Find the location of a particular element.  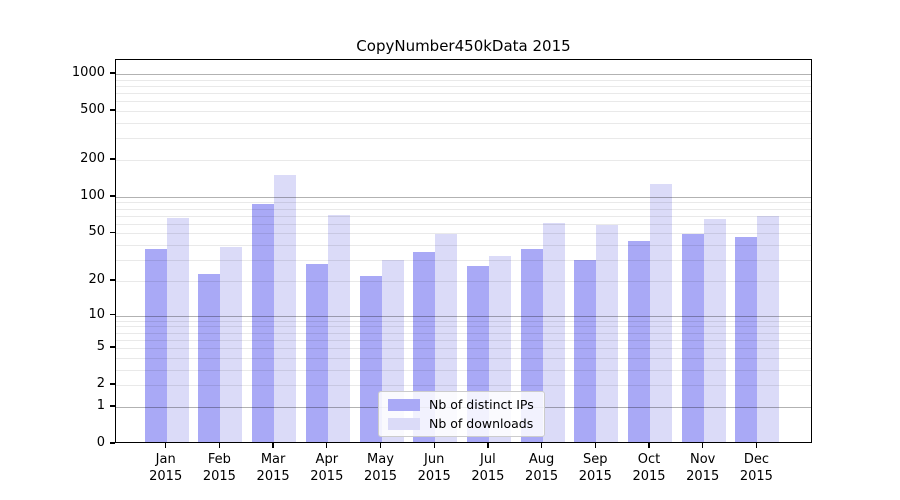

bar-nov-ips is located at coordinates (692, 337).